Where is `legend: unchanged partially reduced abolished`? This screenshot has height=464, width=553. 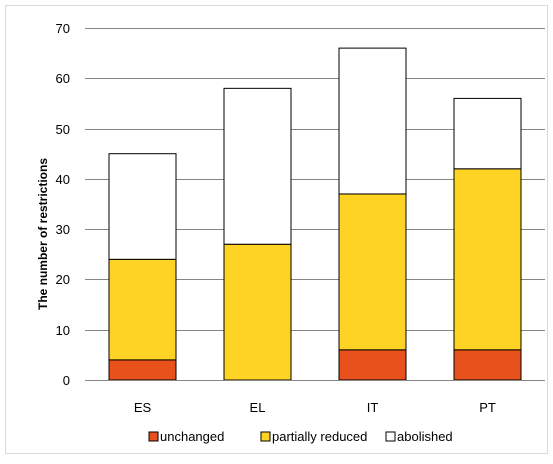
legend: unchanged partially reduced abolished is located at coordinates (300, 436).